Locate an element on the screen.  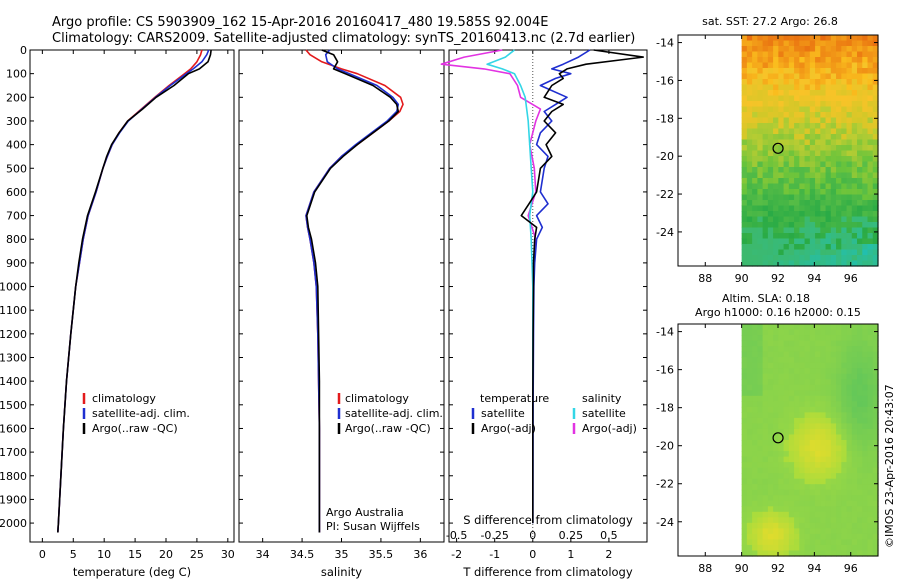
y-tick-label: 1600 is located at coordinates (13, 428).